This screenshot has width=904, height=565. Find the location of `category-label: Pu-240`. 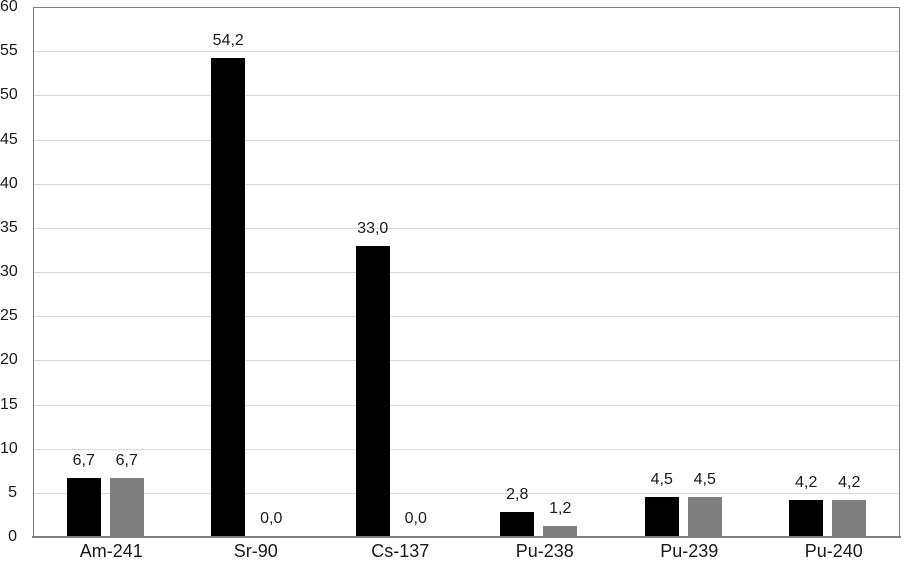

category-label: Pu-240 is located at coordinates (833, 551).